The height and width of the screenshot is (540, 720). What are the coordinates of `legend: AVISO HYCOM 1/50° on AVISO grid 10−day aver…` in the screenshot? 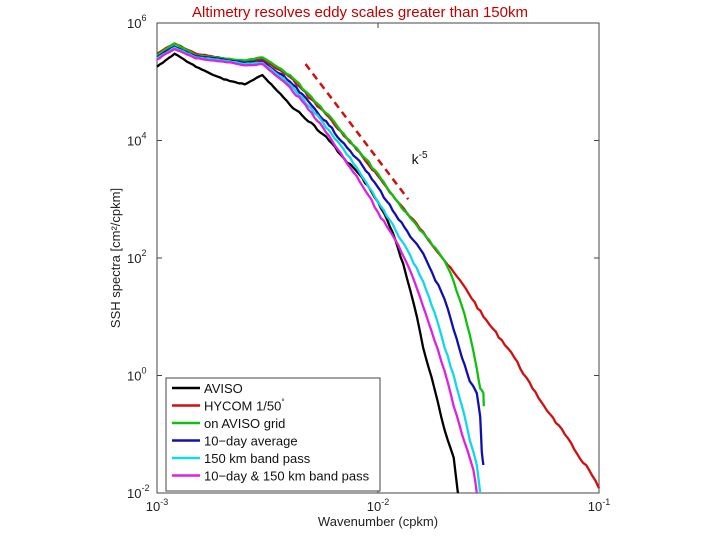 It's located at (273, 434).